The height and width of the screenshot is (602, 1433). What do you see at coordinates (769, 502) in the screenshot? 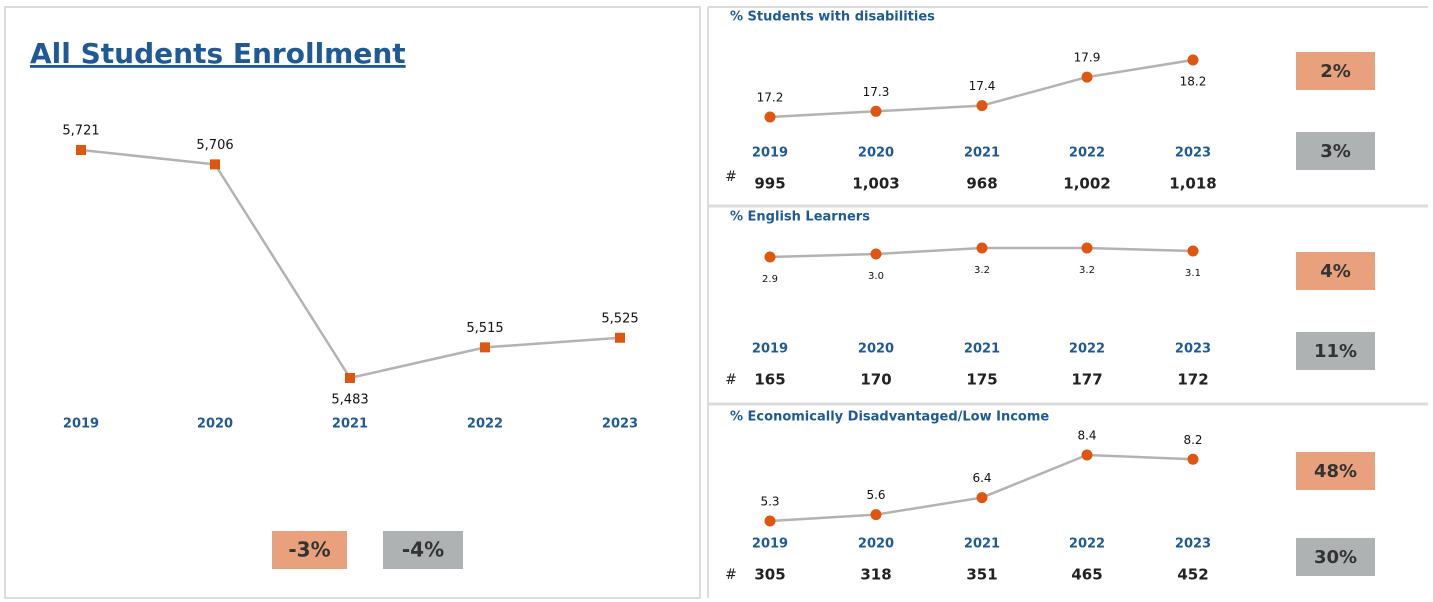
I see `data-label: 5.3` at bounding box center [769, 502].